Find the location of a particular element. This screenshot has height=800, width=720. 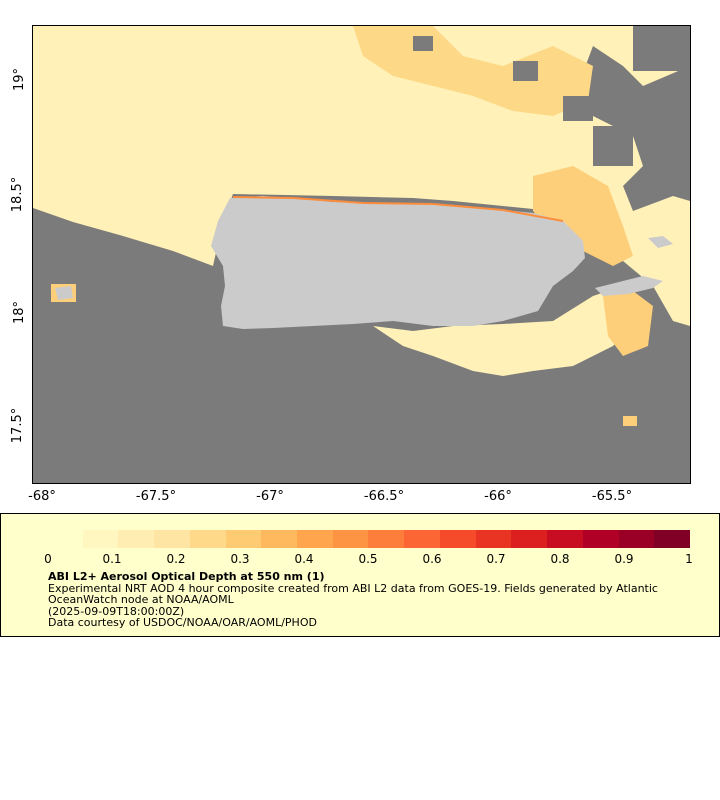

y-axis-label: 19° is located at coordinates (20, 79).